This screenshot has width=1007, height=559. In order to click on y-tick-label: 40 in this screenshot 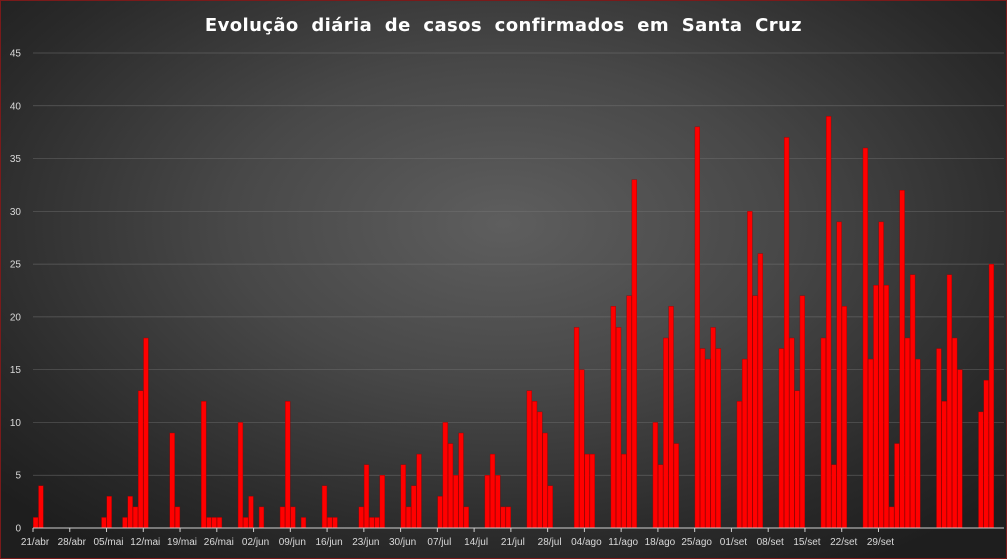, I will do `click(16, 106)`.